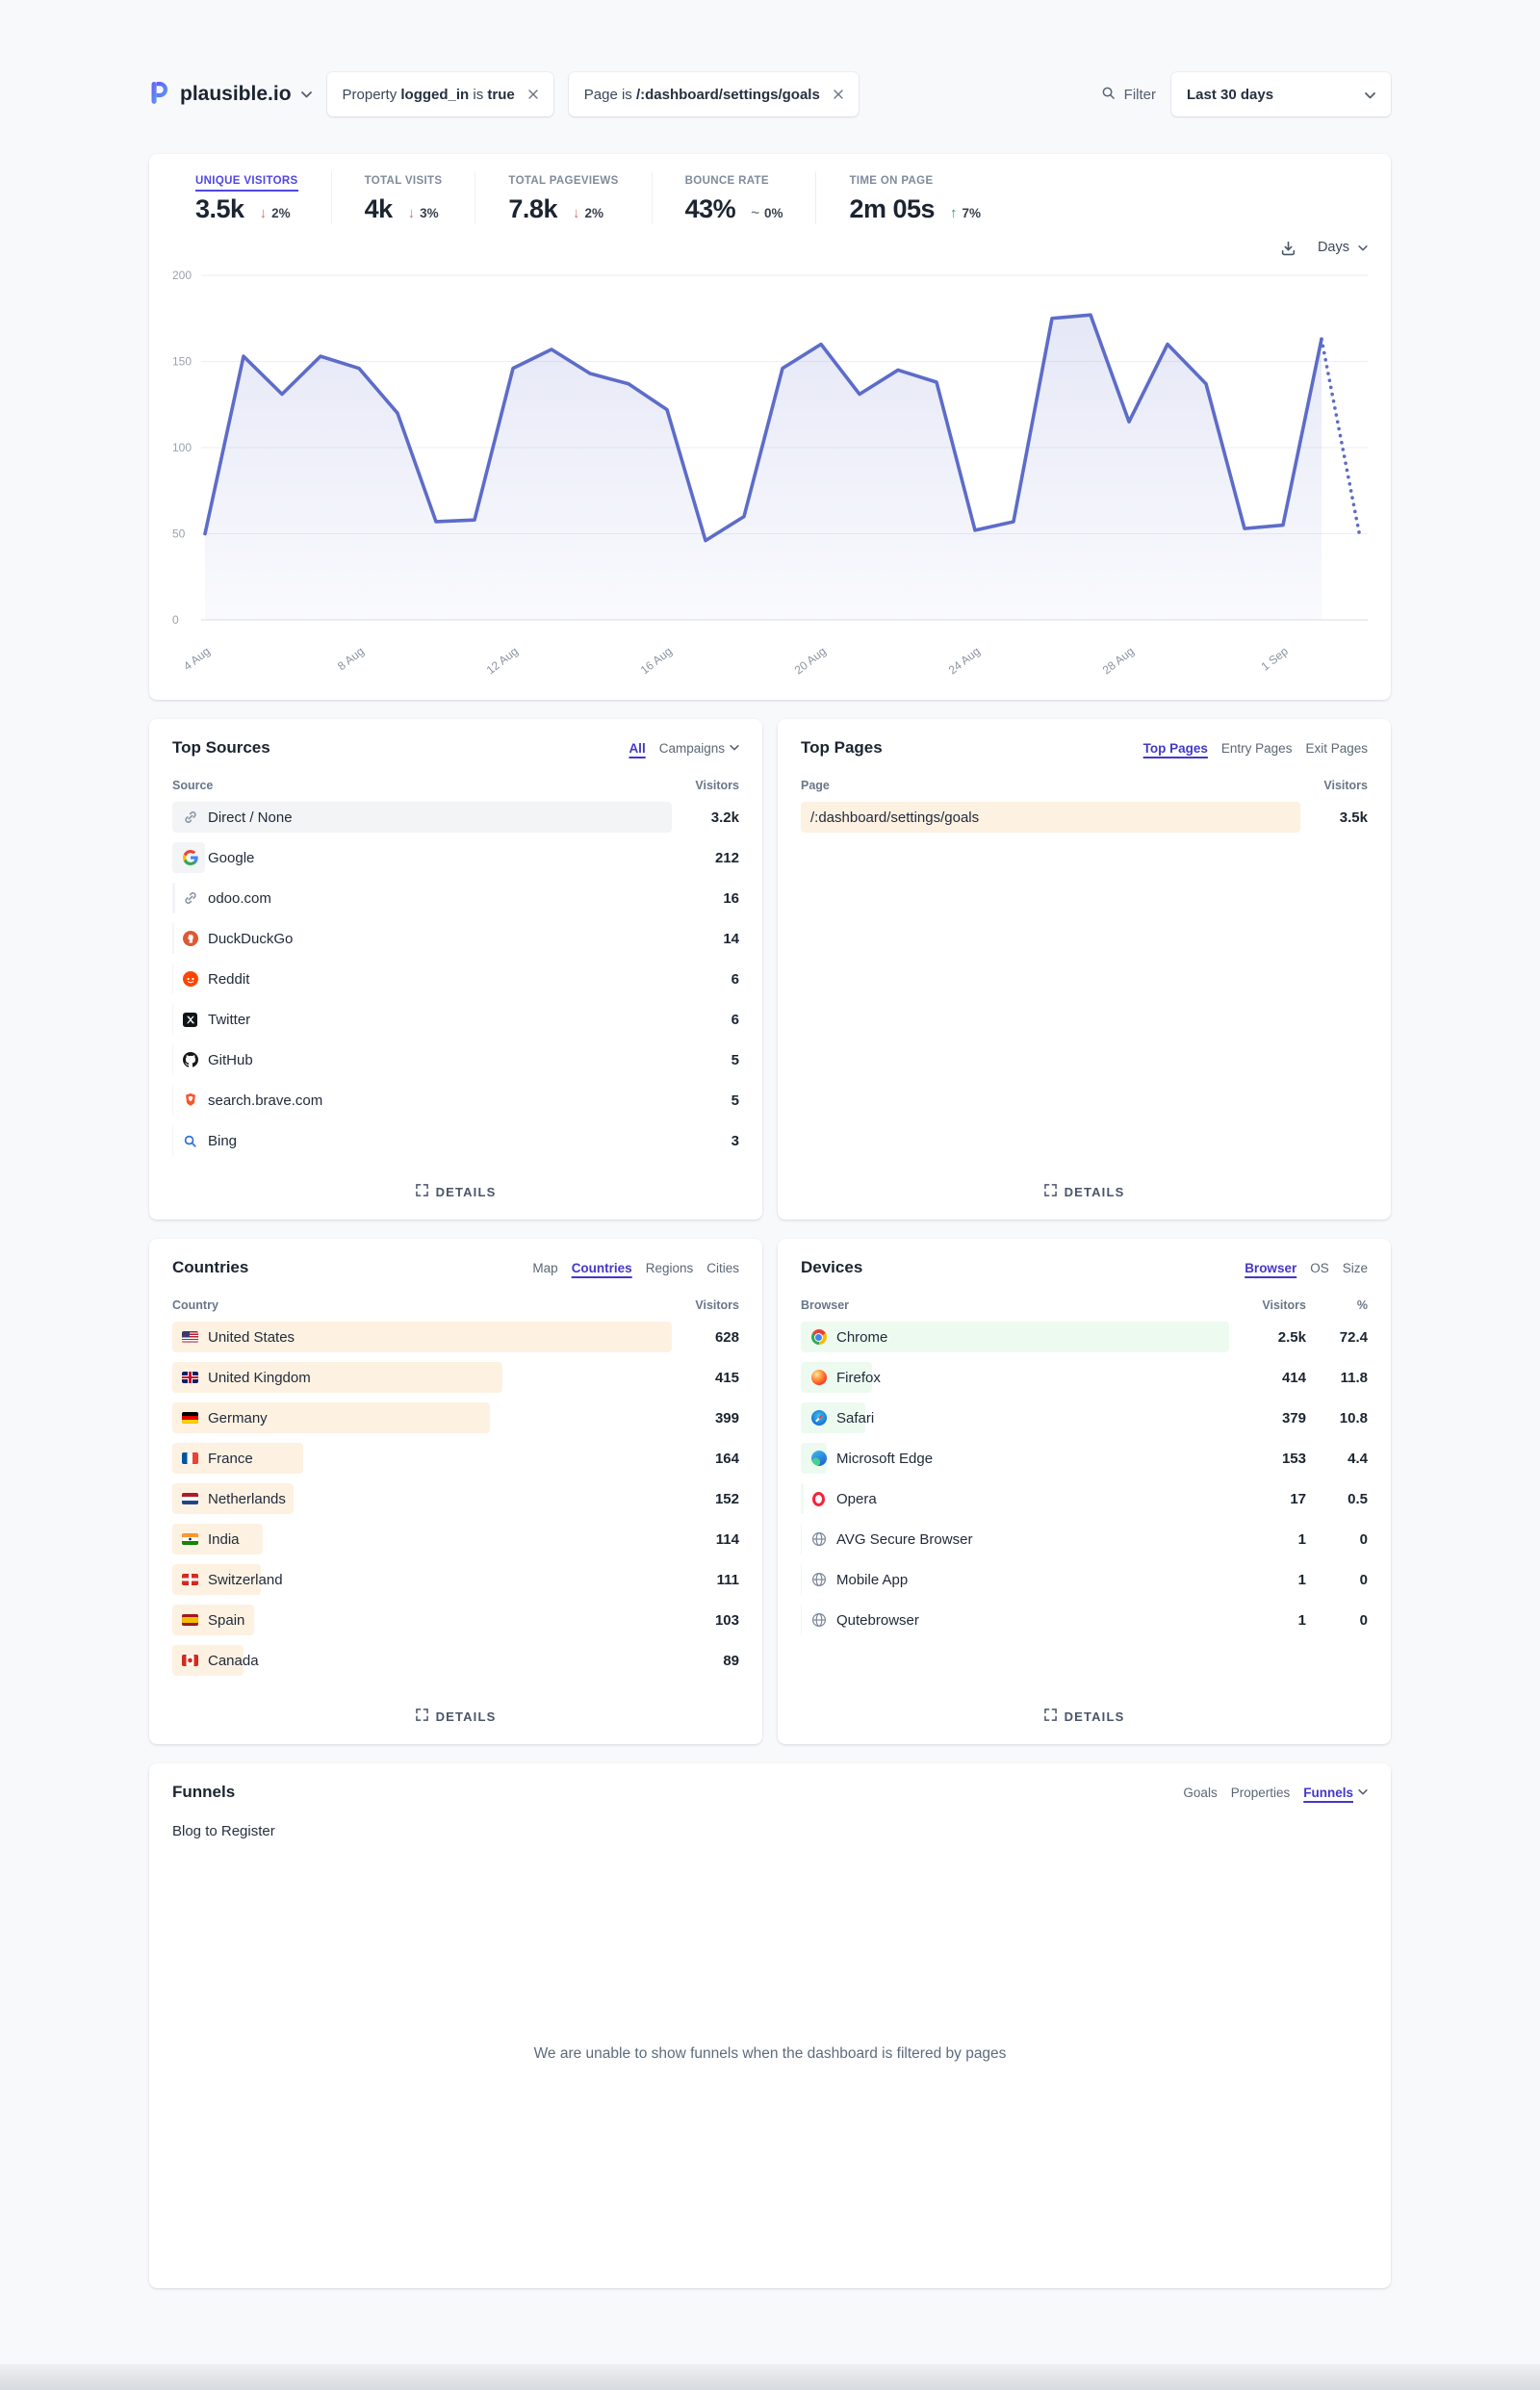 This screenshot has height=2390, width=1540. What do you see at coordinates (1200, 1792) in the screenshot?
I see `tab-goals: Goals` at bounding box center [1200, 1792].